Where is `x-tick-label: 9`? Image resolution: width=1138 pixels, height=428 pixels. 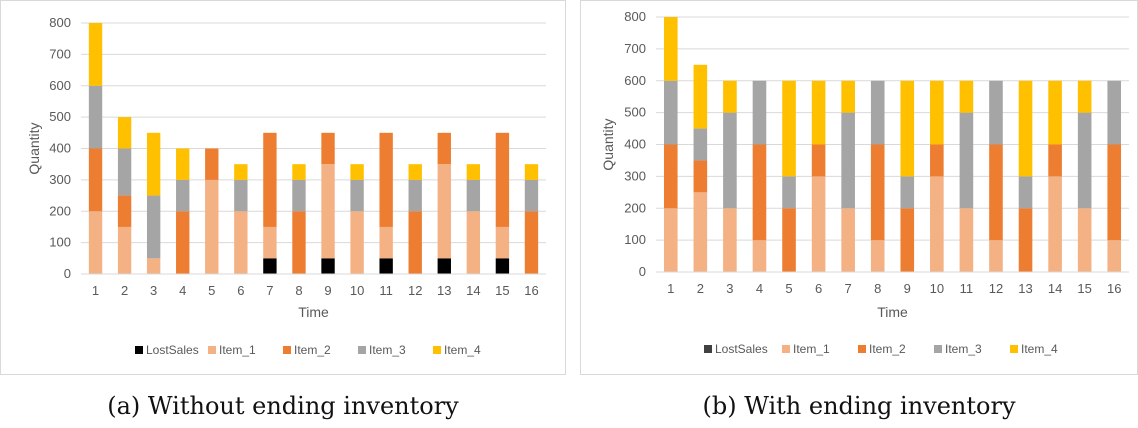
x-tick-label: 9 is located at coordinates (907, 288).